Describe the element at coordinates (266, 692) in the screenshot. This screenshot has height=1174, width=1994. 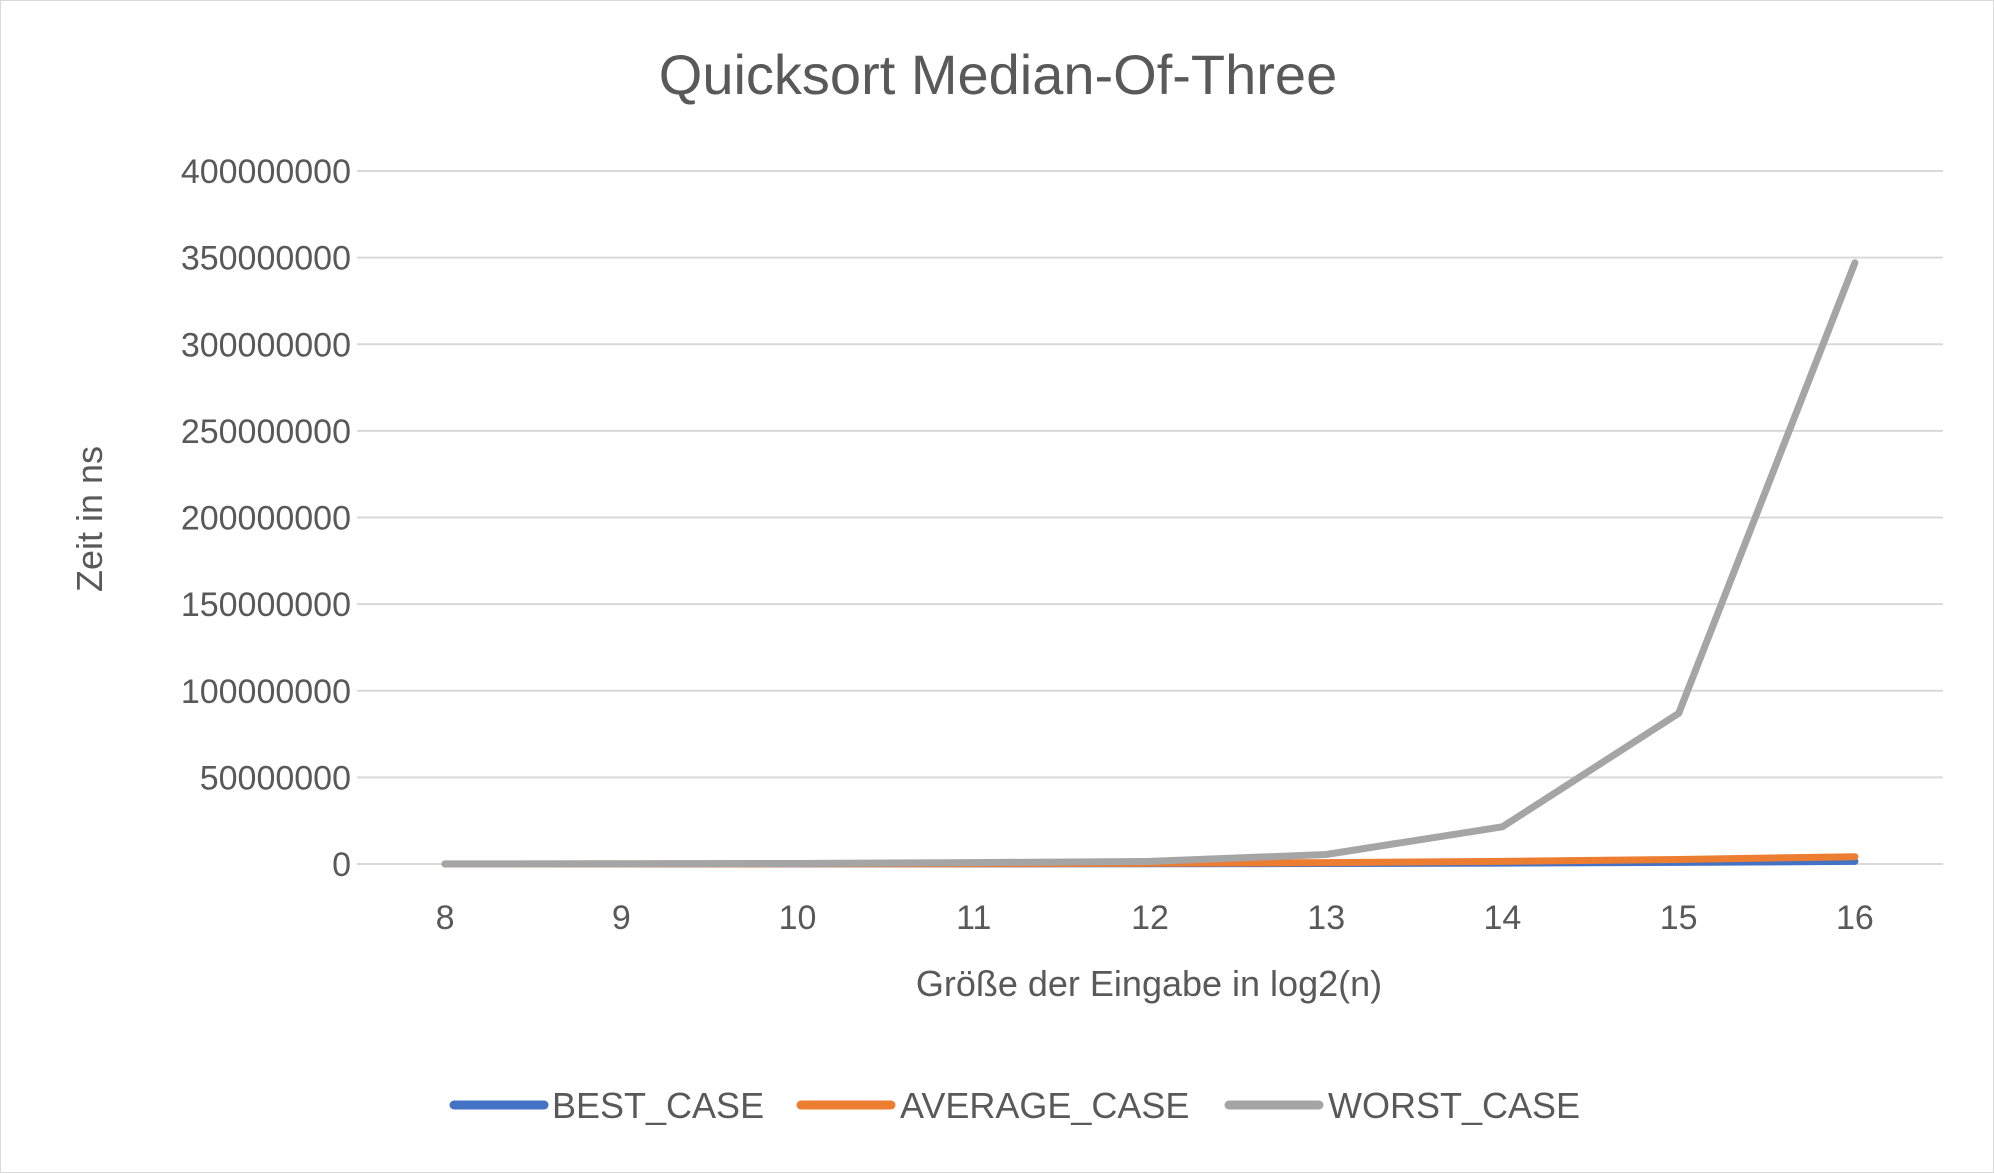
I see `y-tick-label: 100000000` at that location.